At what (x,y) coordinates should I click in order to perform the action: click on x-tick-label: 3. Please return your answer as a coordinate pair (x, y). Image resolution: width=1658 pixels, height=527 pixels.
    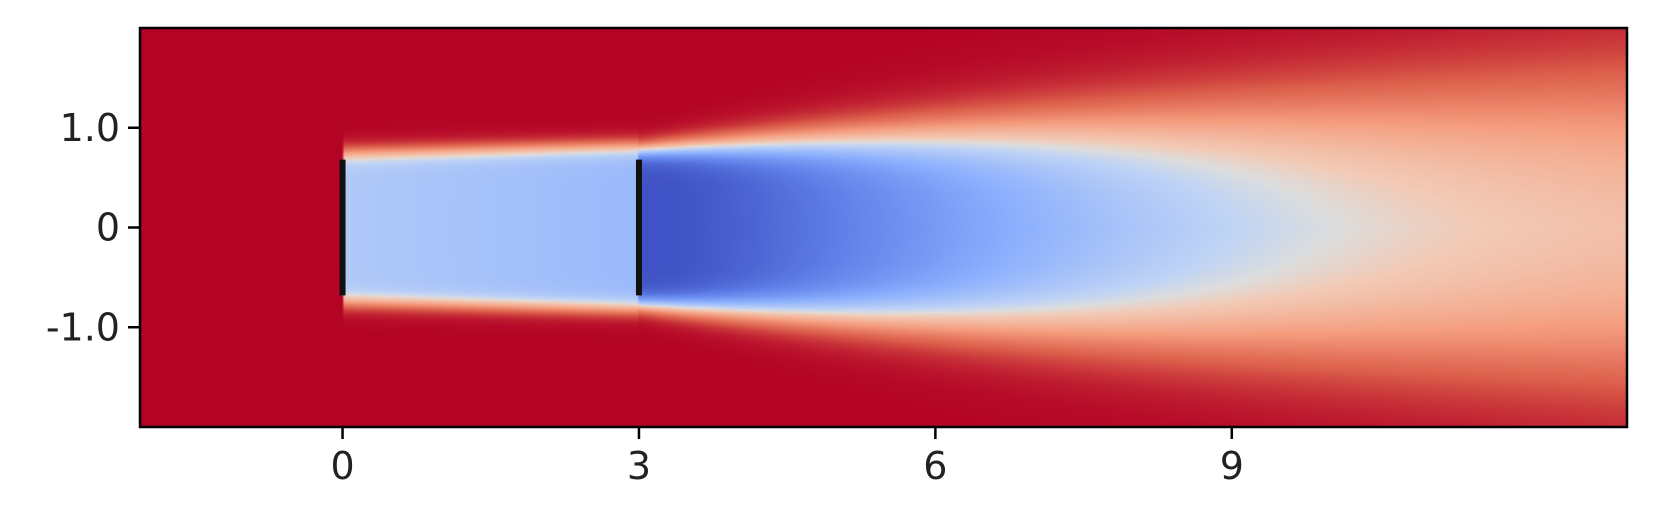
    Looking at the image, I should click on (639, 466).